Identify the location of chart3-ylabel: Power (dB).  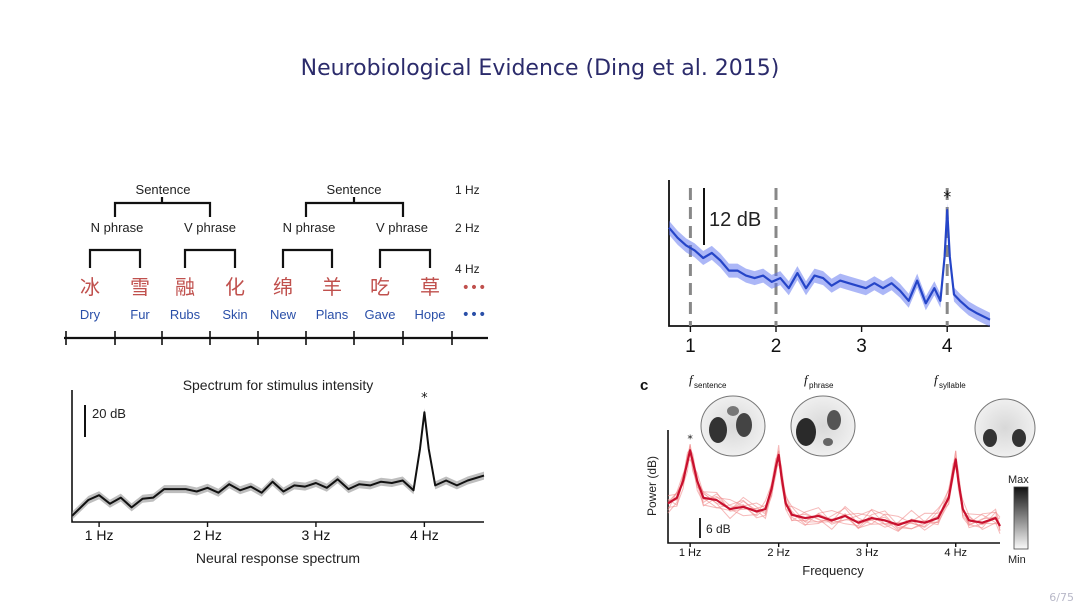
(652, 486).